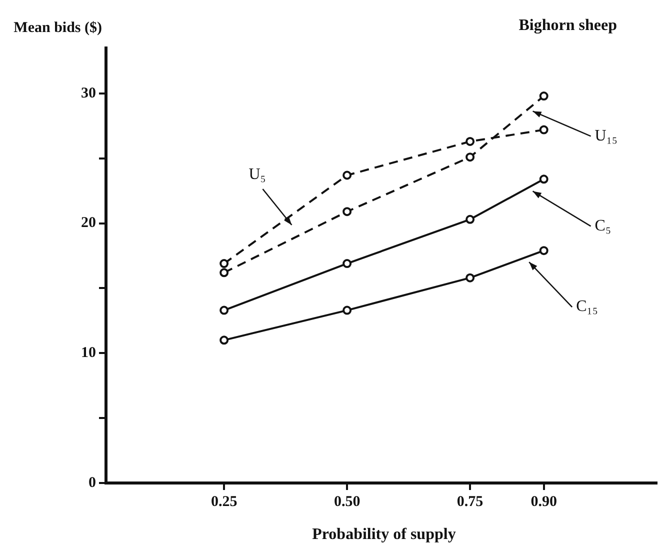  Describe the element at coordinates (568, 25) in the screenshot. I see `chart-title: Bighorn sheep` at that location.